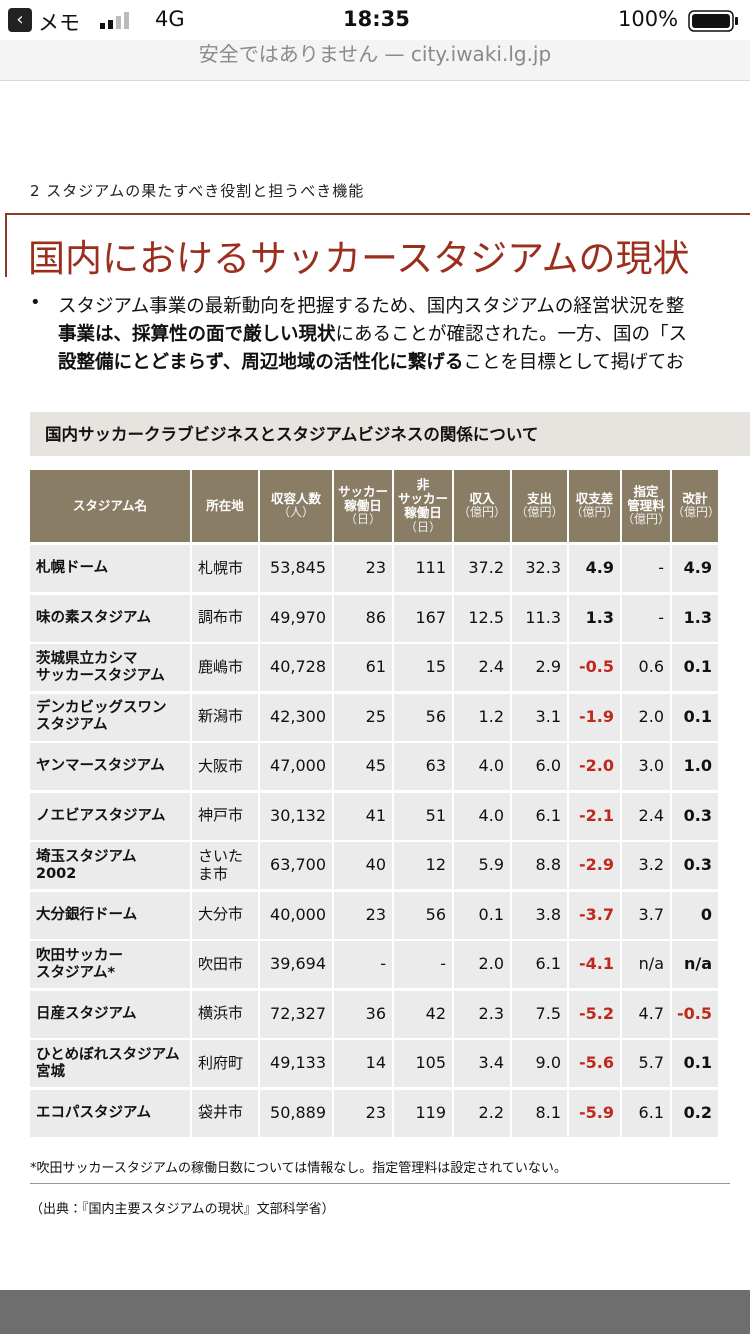 The height and width of the screenshot is (1334, 750). What do you see at coordinates (110, 717) in the screenshot?
I see `table-cell: デンカビッグスワン スタジアム` at bounding box center [110, 717].